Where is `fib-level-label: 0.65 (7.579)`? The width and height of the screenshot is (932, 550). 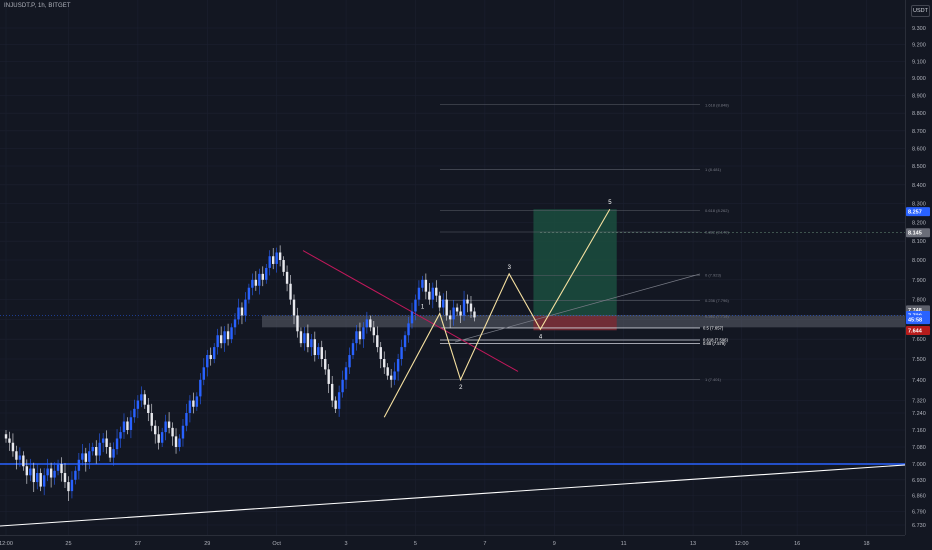
fib-level-label: 0.65 (7.579) is located at coordinates (714, 343).